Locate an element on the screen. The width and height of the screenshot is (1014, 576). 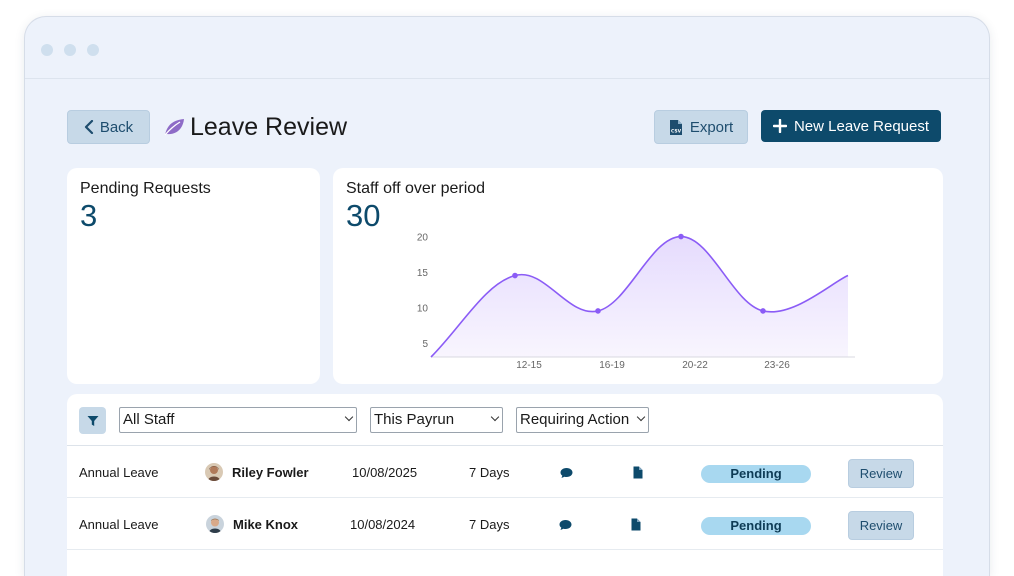
chart-area is located at coordinates (639, 296).